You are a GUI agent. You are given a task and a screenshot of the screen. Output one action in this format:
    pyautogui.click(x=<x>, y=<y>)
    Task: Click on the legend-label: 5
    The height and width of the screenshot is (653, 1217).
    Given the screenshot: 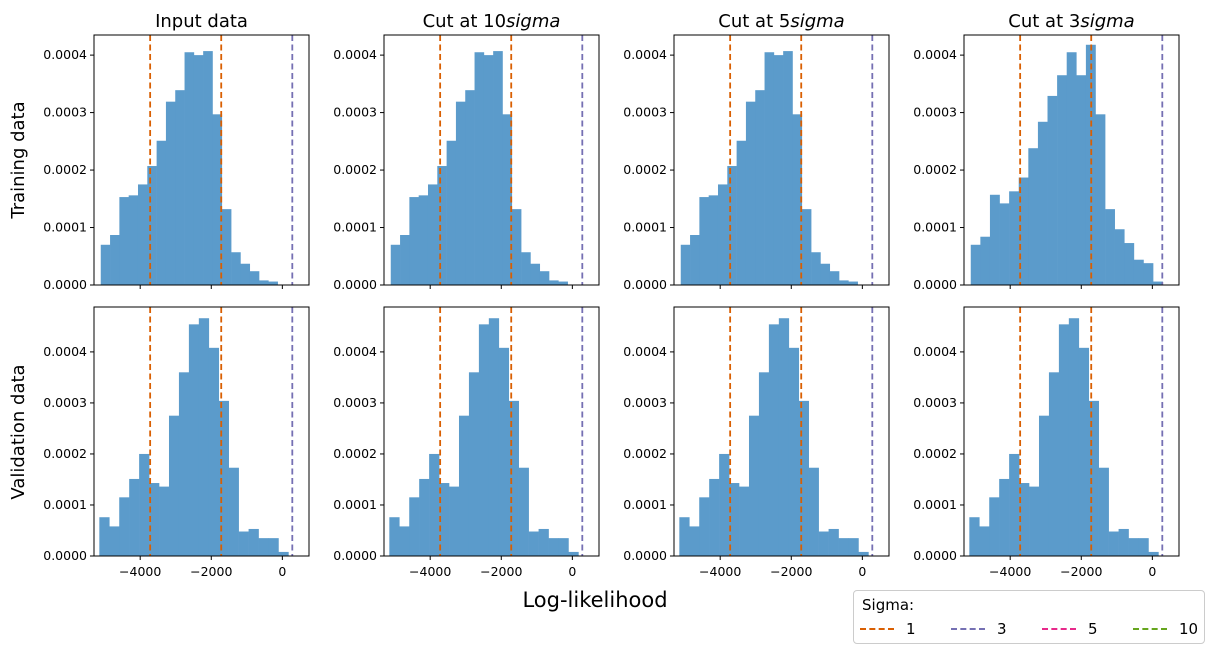 What is the action you would take?
    pyautogui.click(x=1093, y=629)
    